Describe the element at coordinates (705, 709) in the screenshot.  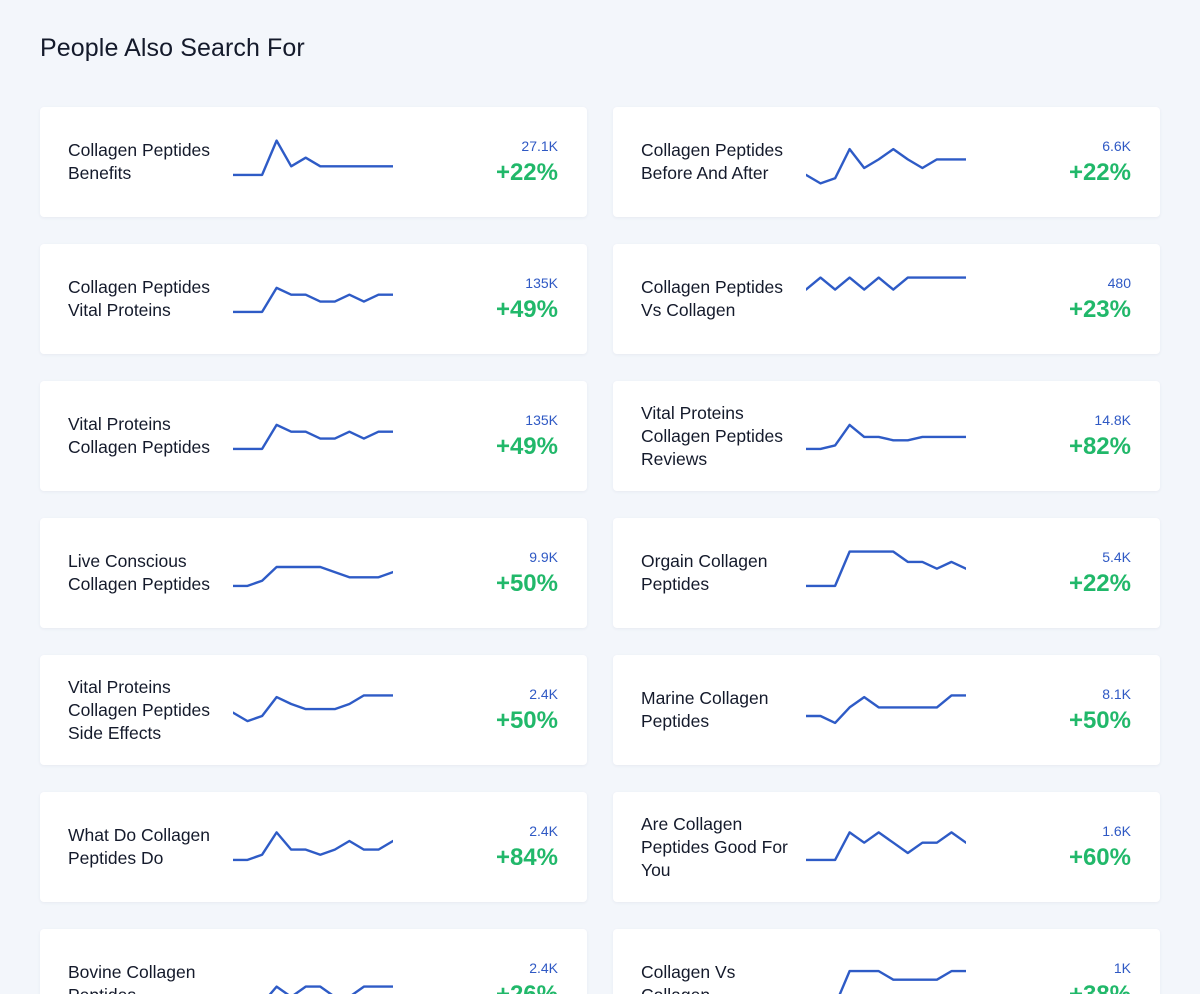
I see `keyword-label: Marine Collagen Peptides` at that location.